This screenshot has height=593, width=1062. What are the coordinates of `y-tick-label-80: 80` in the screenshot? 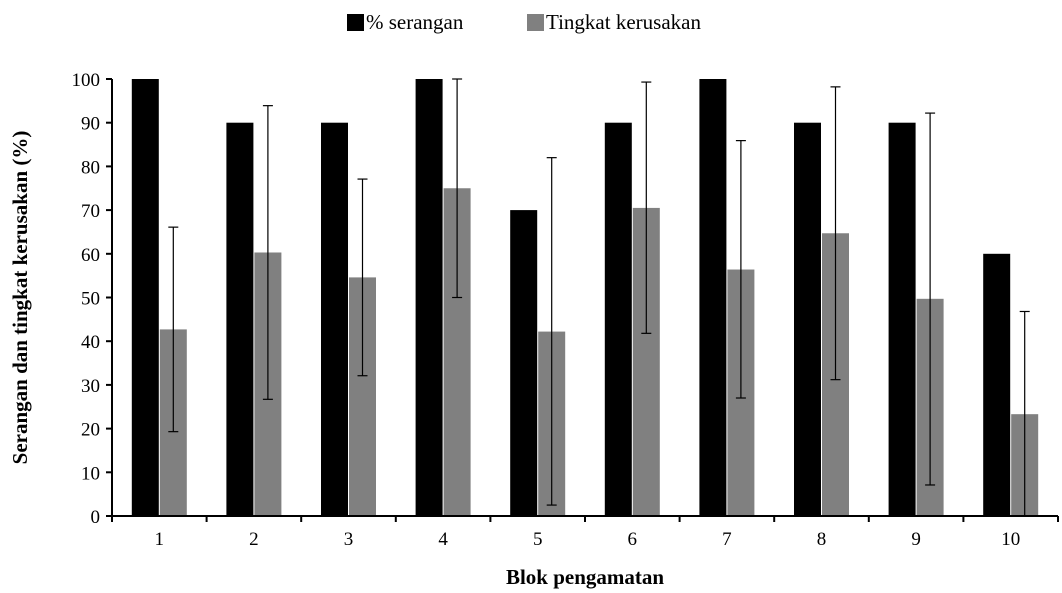 It's located at (90, 167).